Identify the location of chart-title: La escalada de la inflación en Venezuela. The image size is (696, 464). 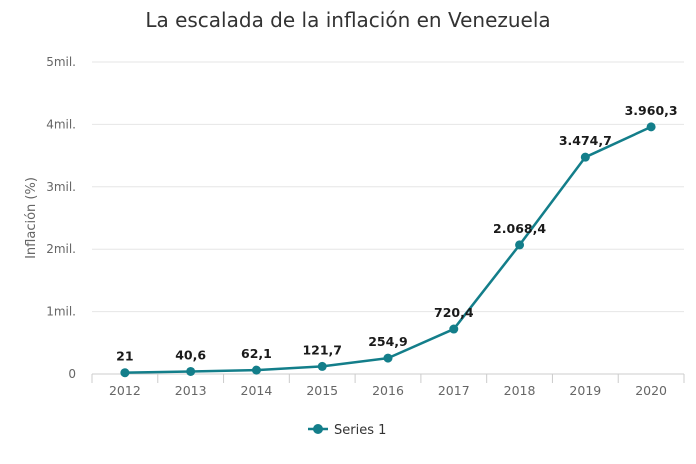
(347, 20).